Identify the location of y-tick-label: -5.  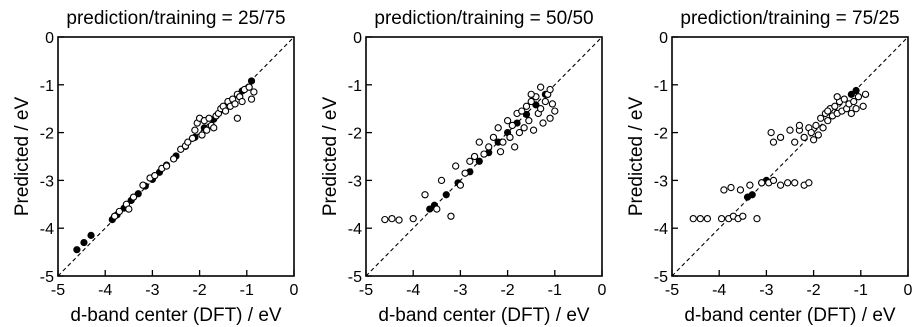
(355, 277).